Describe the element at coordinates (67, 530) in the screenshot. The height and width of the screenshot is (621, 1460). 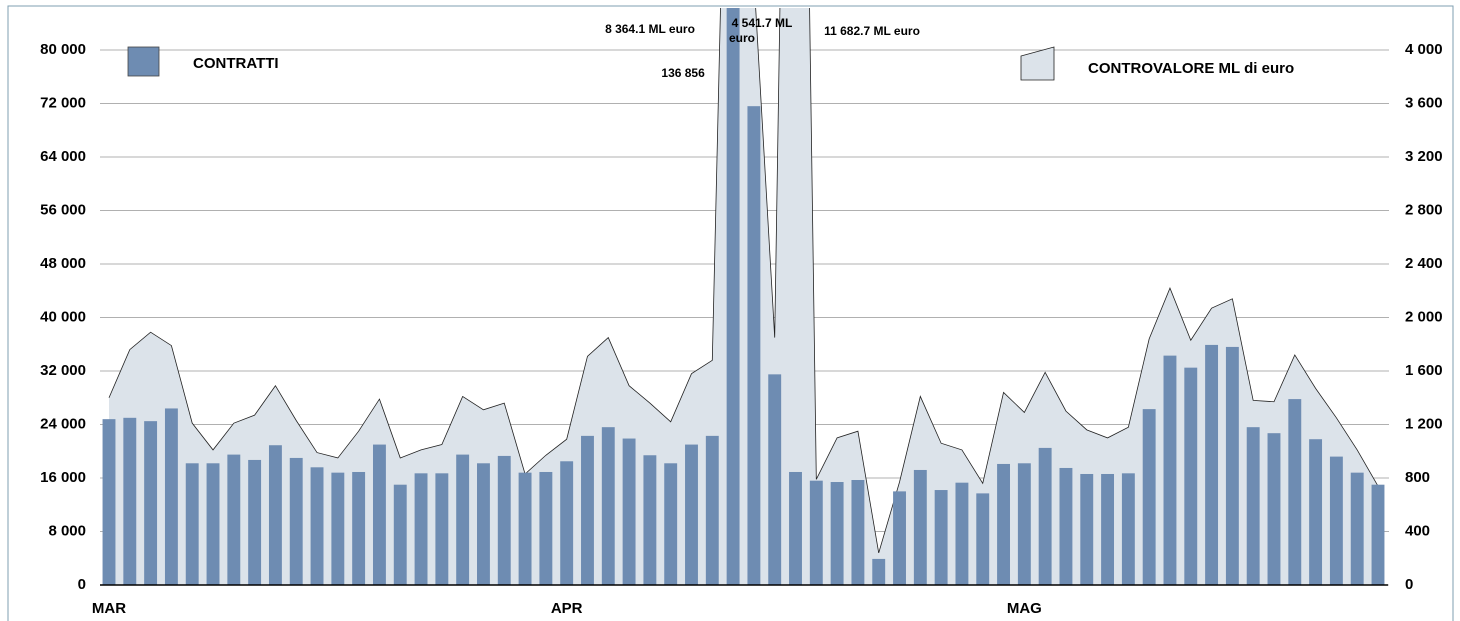
I see `y-tick-label: 8 000` at that location.